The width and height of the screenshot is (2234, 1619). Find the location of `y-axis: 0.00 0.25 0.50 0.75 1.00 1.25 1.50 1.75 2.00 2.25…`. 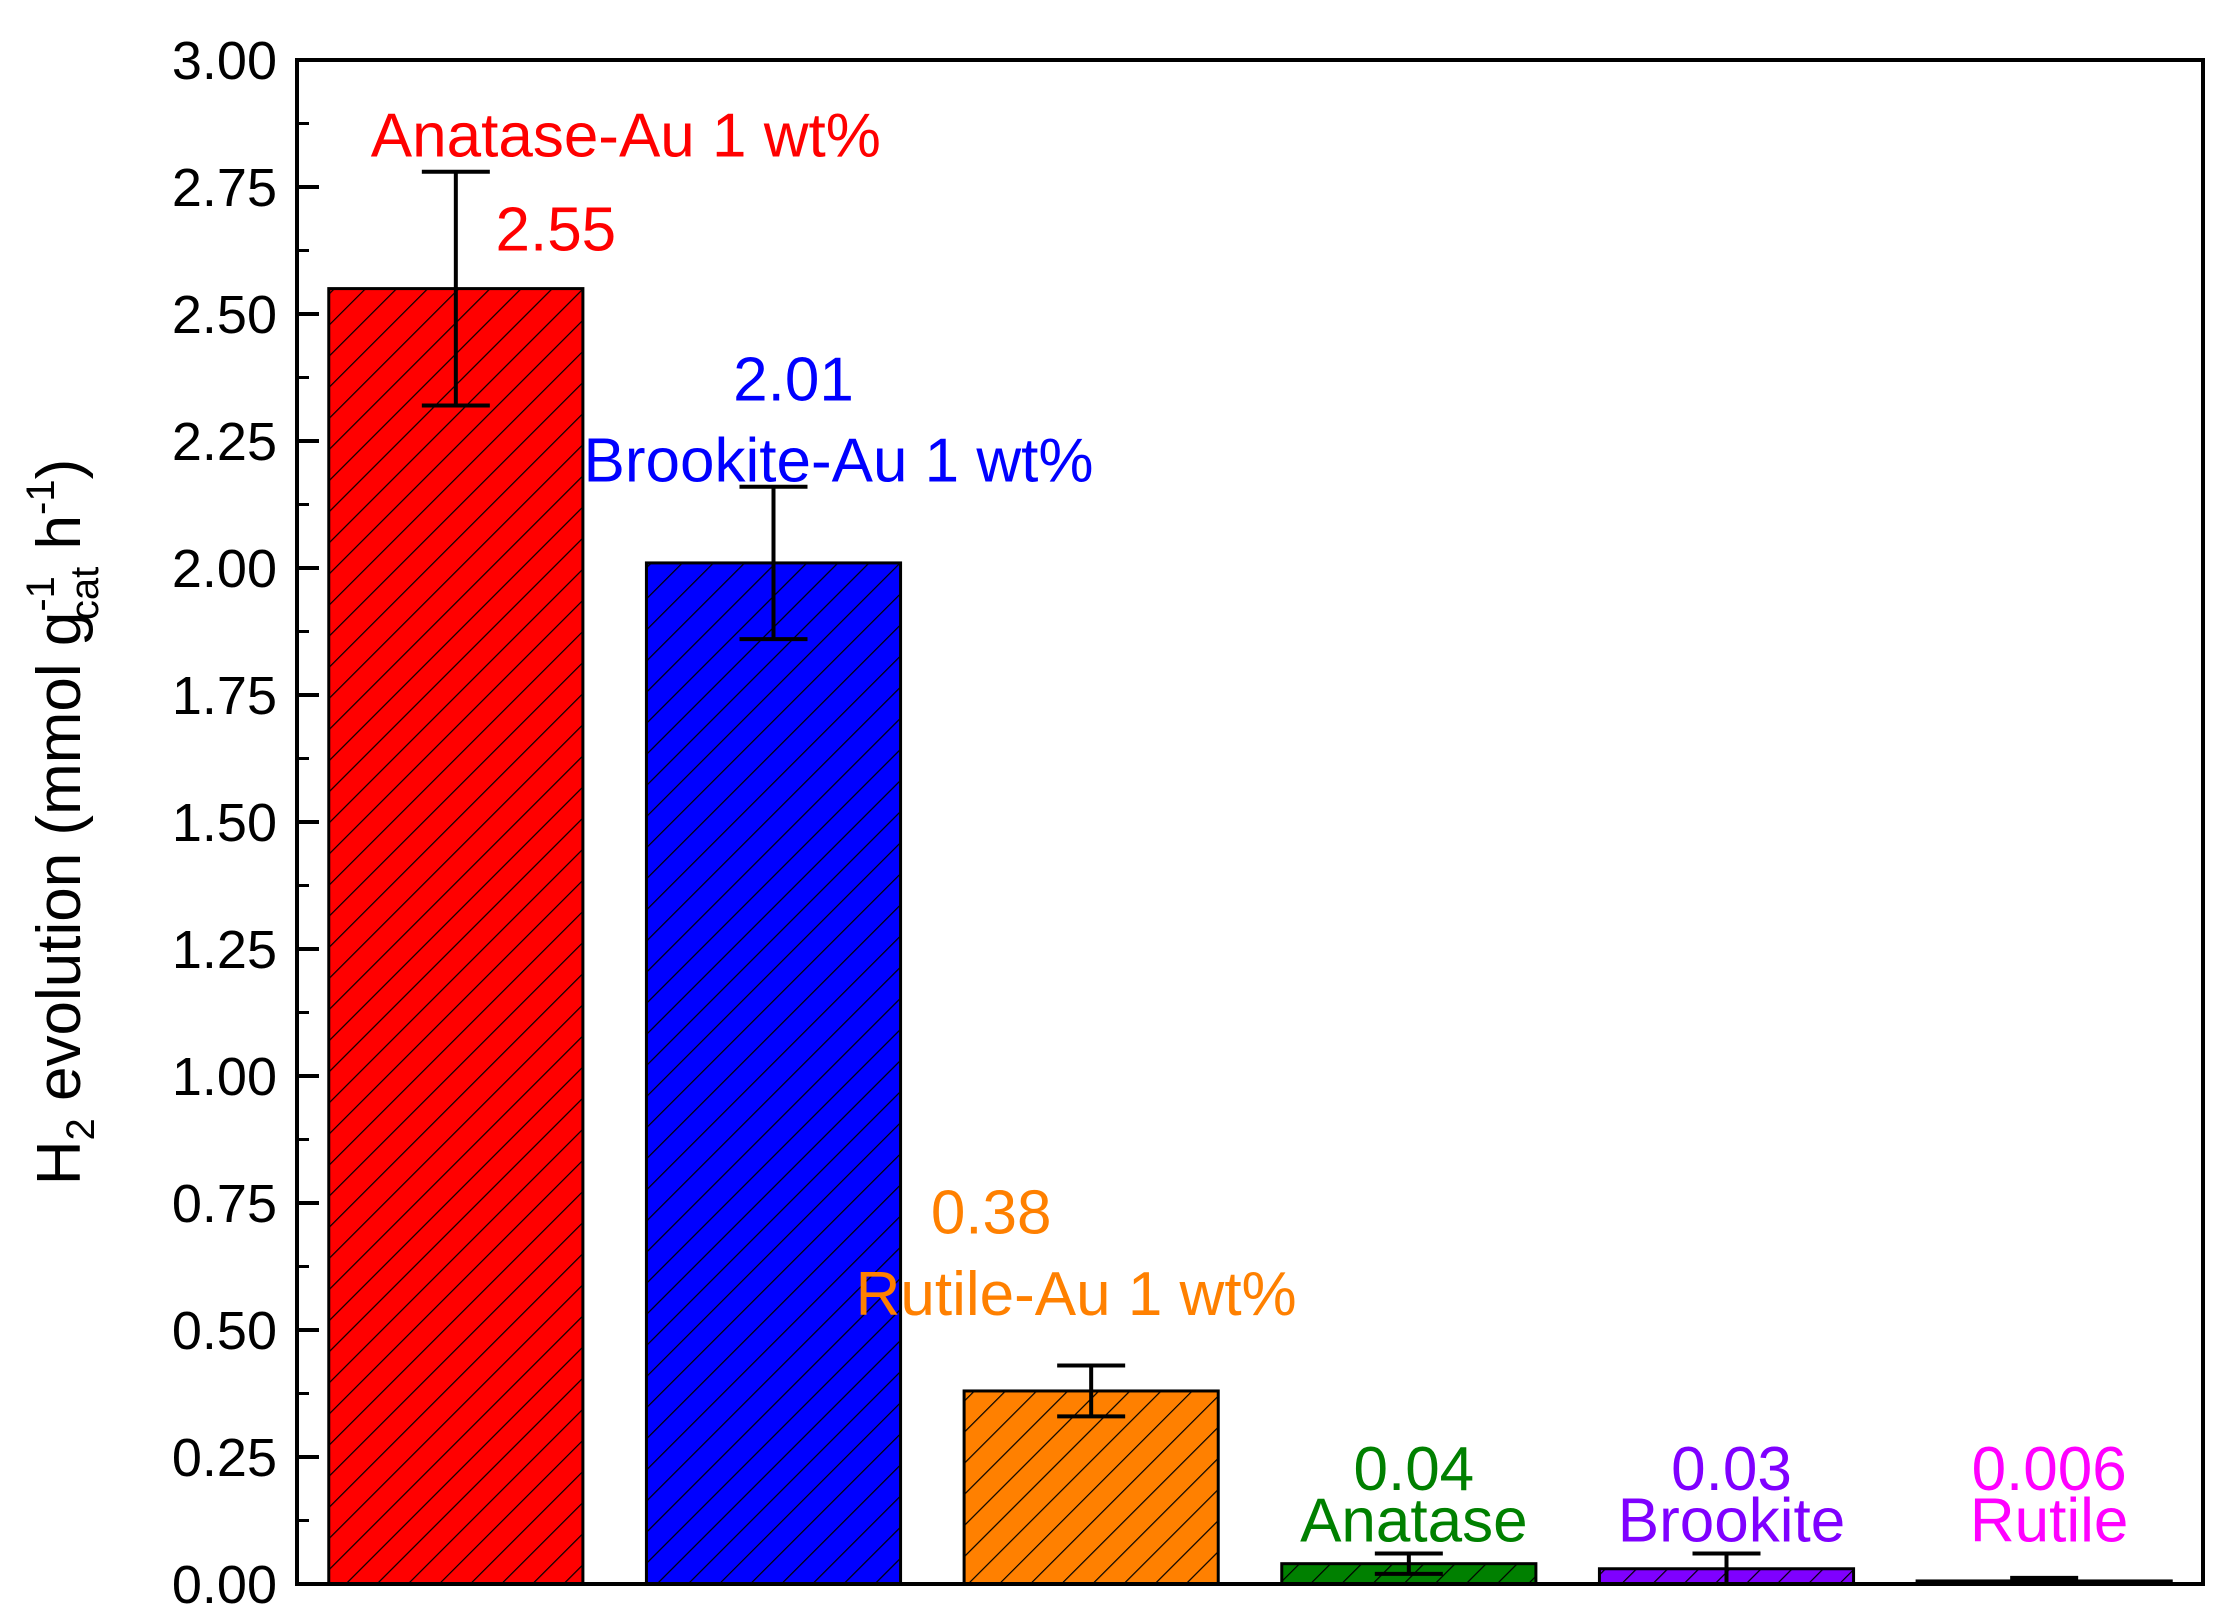

y-axis: 0.00 0.25 0.50 0.75 1.00 1.25 1.50 1.75 2.00 2.25… is located at coordinates (245, 823).